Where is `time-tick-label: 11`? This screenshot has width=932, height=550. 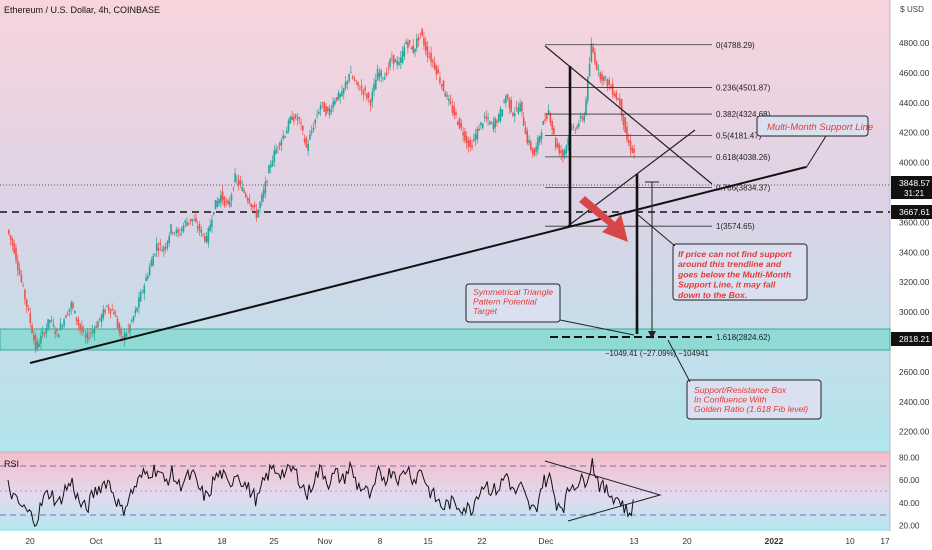
time-tick-label: 11 is located at coordinates (158, 541).